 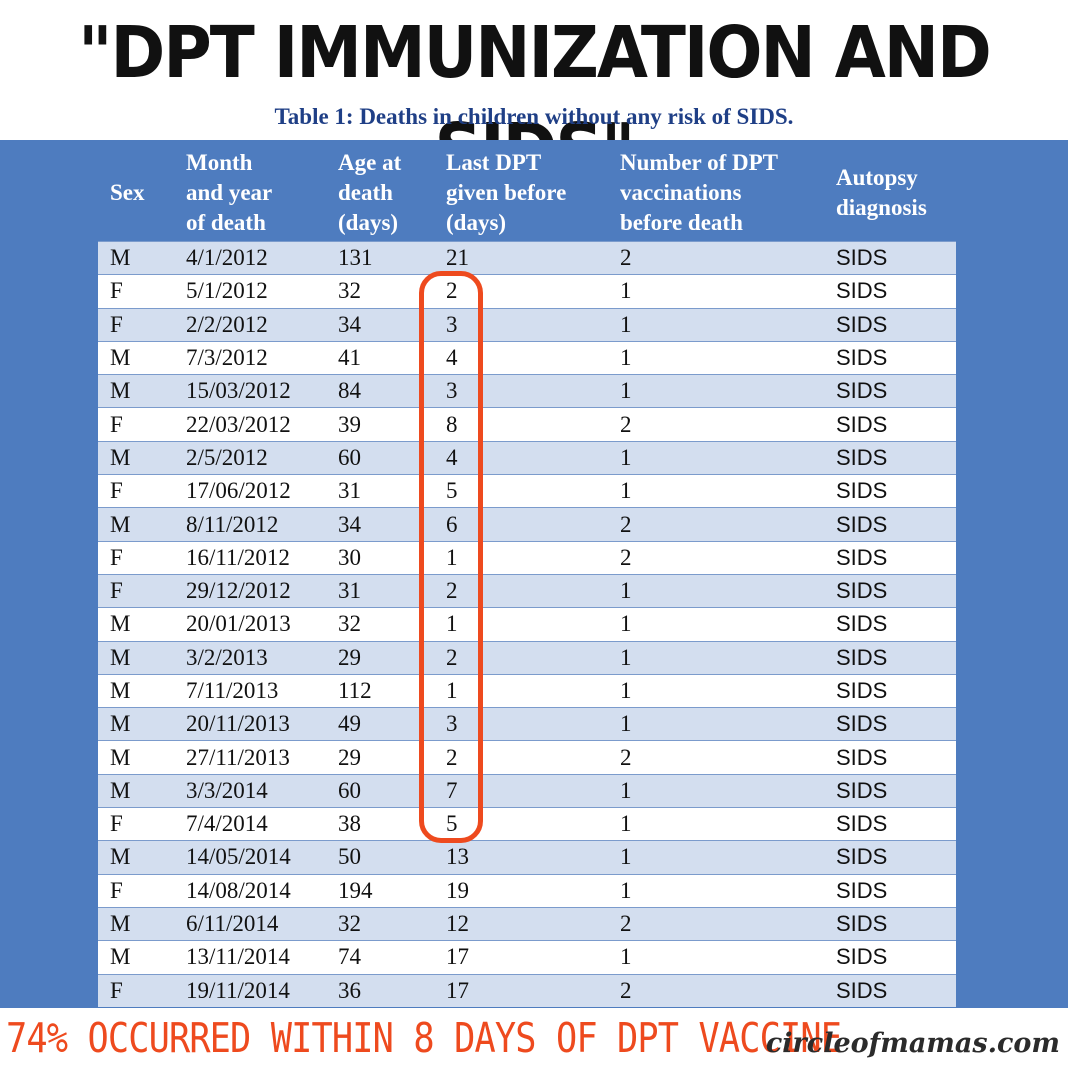 What do you see at coordinates (380, 757) in the screenshot?
I see `cell-age: 29` at bounding box center [380, 757].